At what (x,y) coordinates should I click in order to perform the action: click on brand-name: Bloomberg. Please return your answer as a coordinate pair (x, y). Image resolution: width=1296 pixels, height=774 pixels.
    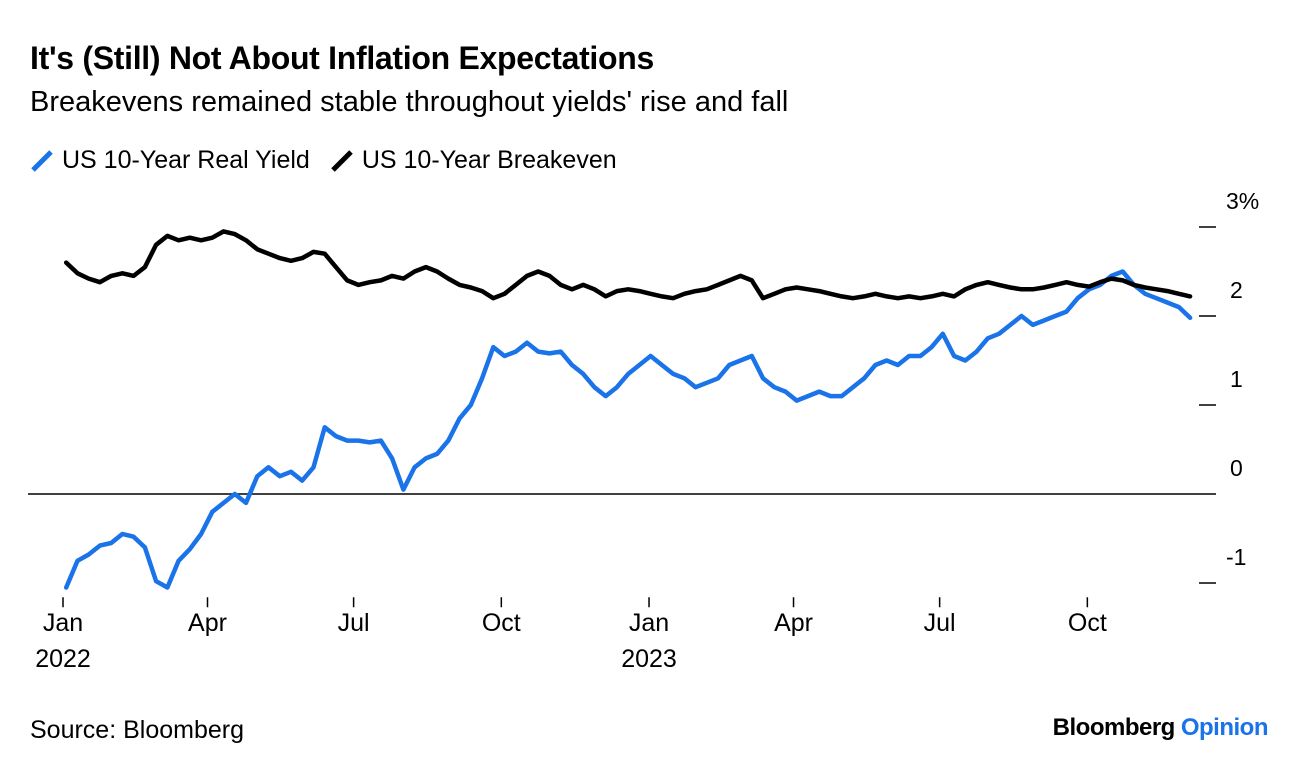
    Looking at the image, I should click on (1114, 727).